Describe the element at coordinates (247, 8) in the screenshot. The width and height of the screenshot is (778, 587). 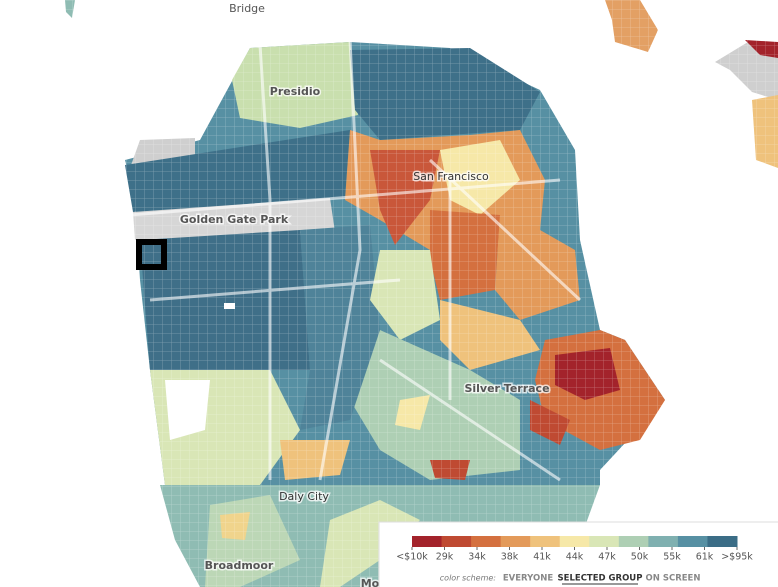
I see `place-label: Bridge` at that location.